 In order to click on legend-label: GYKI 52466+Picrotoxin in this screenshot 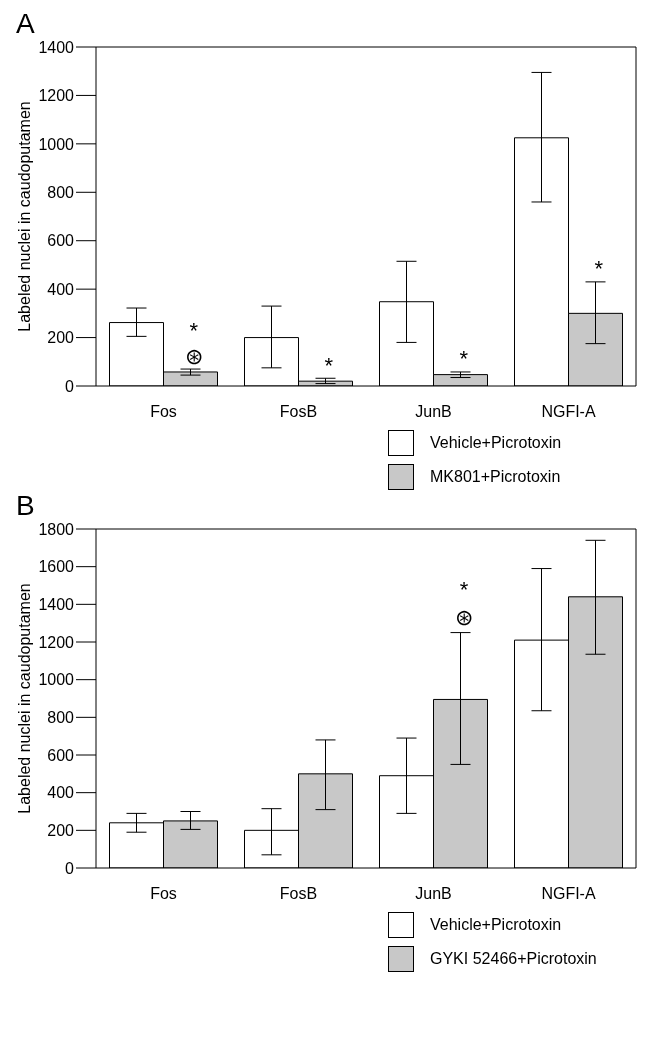, I will do `click(513, 959)`.